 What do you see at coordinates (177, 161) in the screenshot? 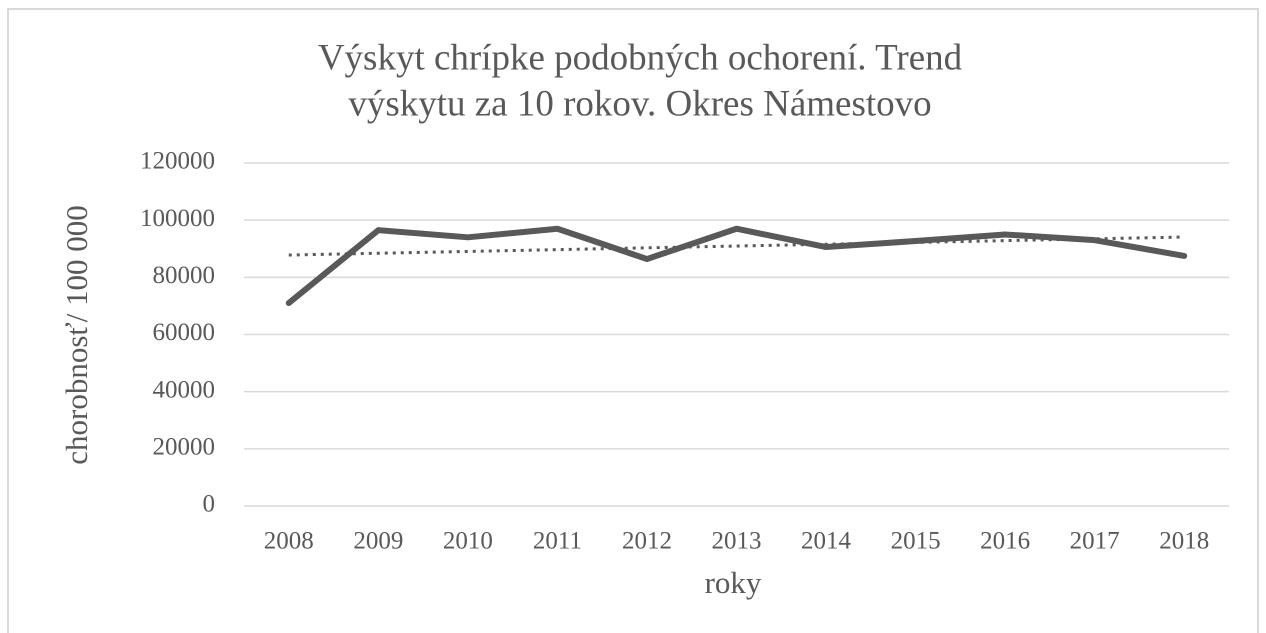
I see `y-tick-label: 120000` at bounding box center [177, 161].